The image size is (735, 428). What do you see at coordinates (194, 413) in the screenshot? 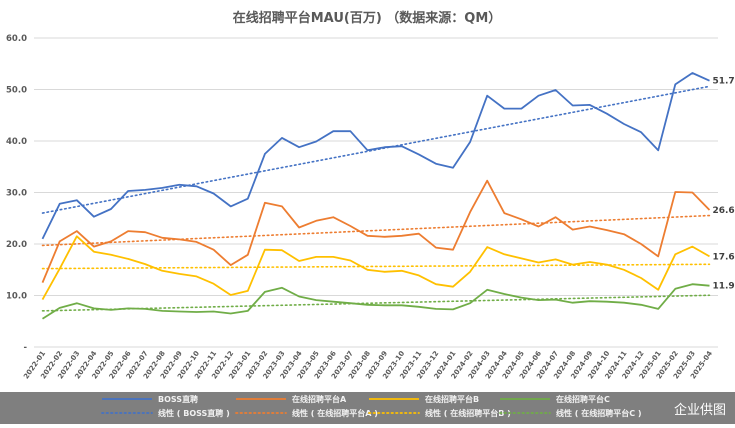
I see `legend-label: 线性 ( BOSS直聘 )` at bounding box center [194, 413].